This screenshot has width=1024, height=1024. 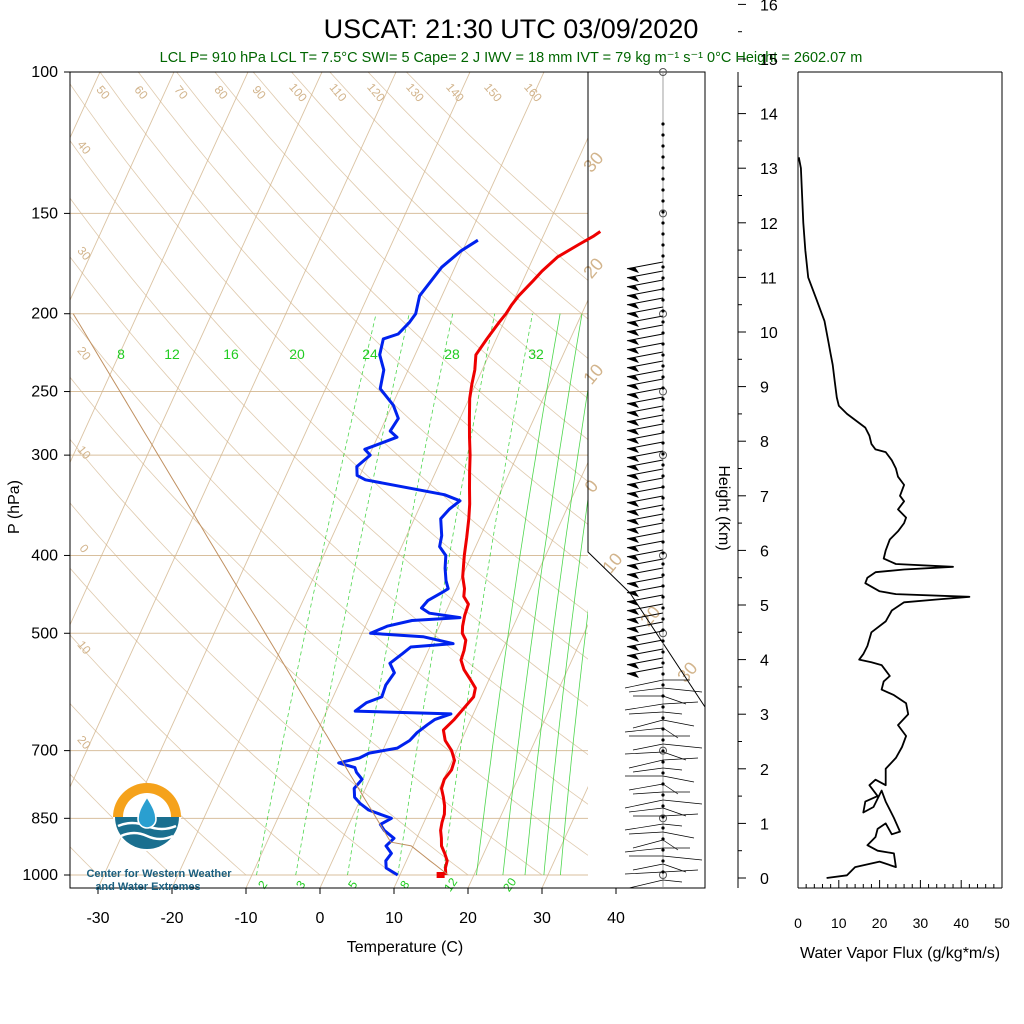 I want to click on height-tick-label: 12, so click(x=769, y=224).